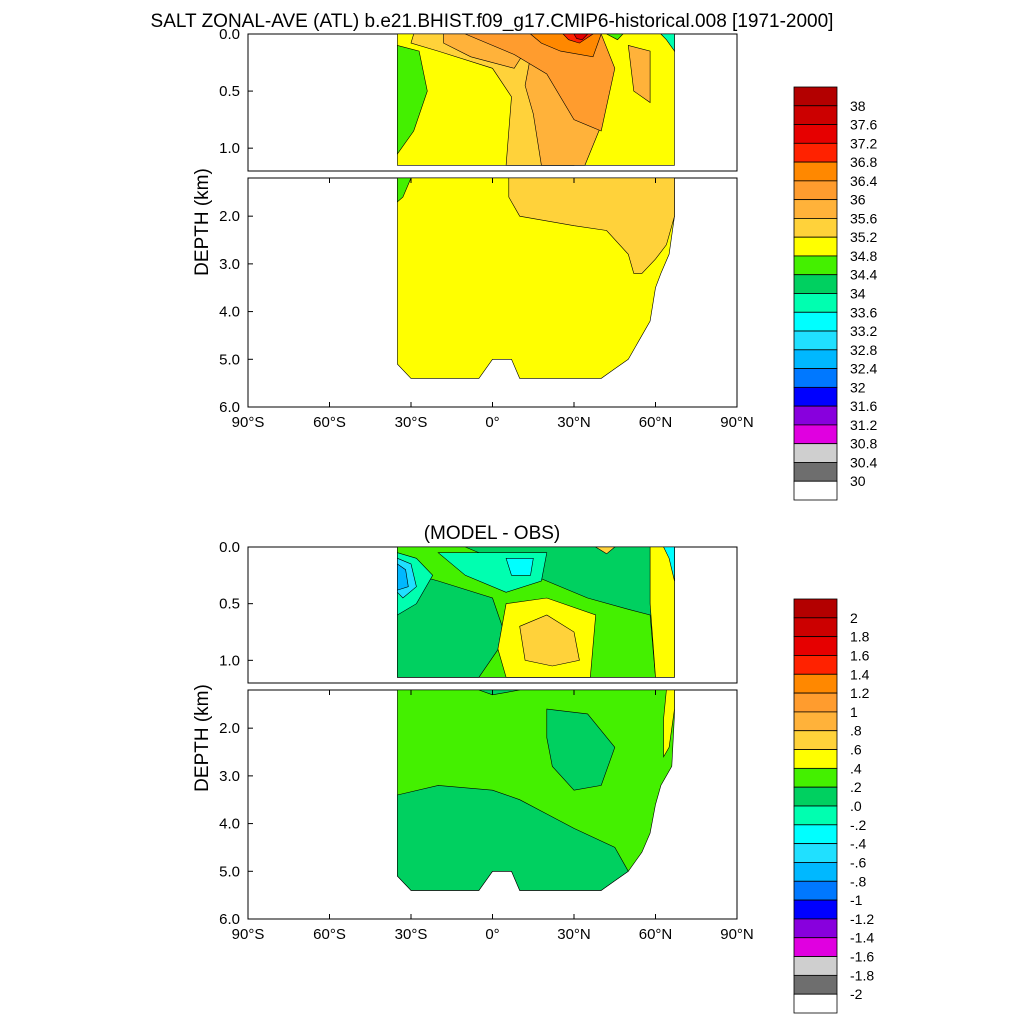 Image resolution: width=1024 pixels, height=1024 pixels. What do you see at coordinates (862, 919) in the screenshot?
I see `colorbar-label: -1.2` at bounding box center [862, 919].